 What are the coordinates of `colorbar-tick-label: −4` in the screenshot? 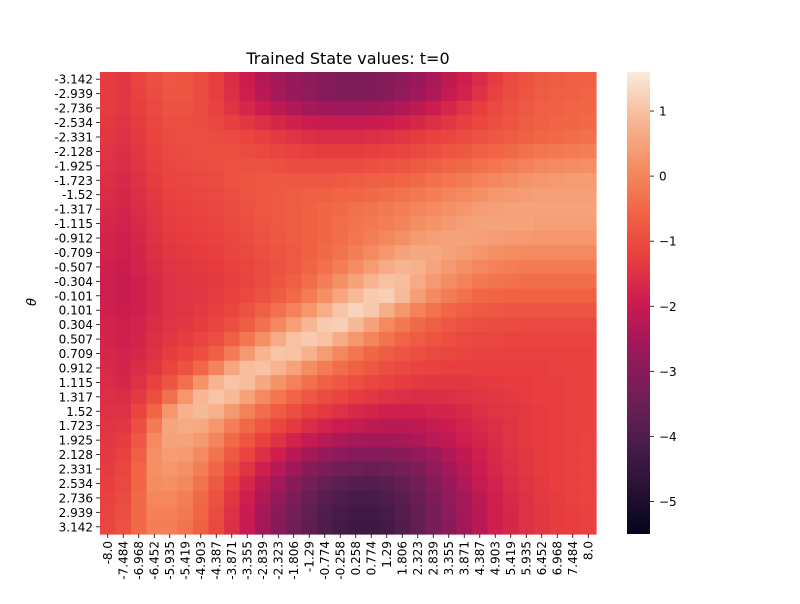 It's located at (668, 437).